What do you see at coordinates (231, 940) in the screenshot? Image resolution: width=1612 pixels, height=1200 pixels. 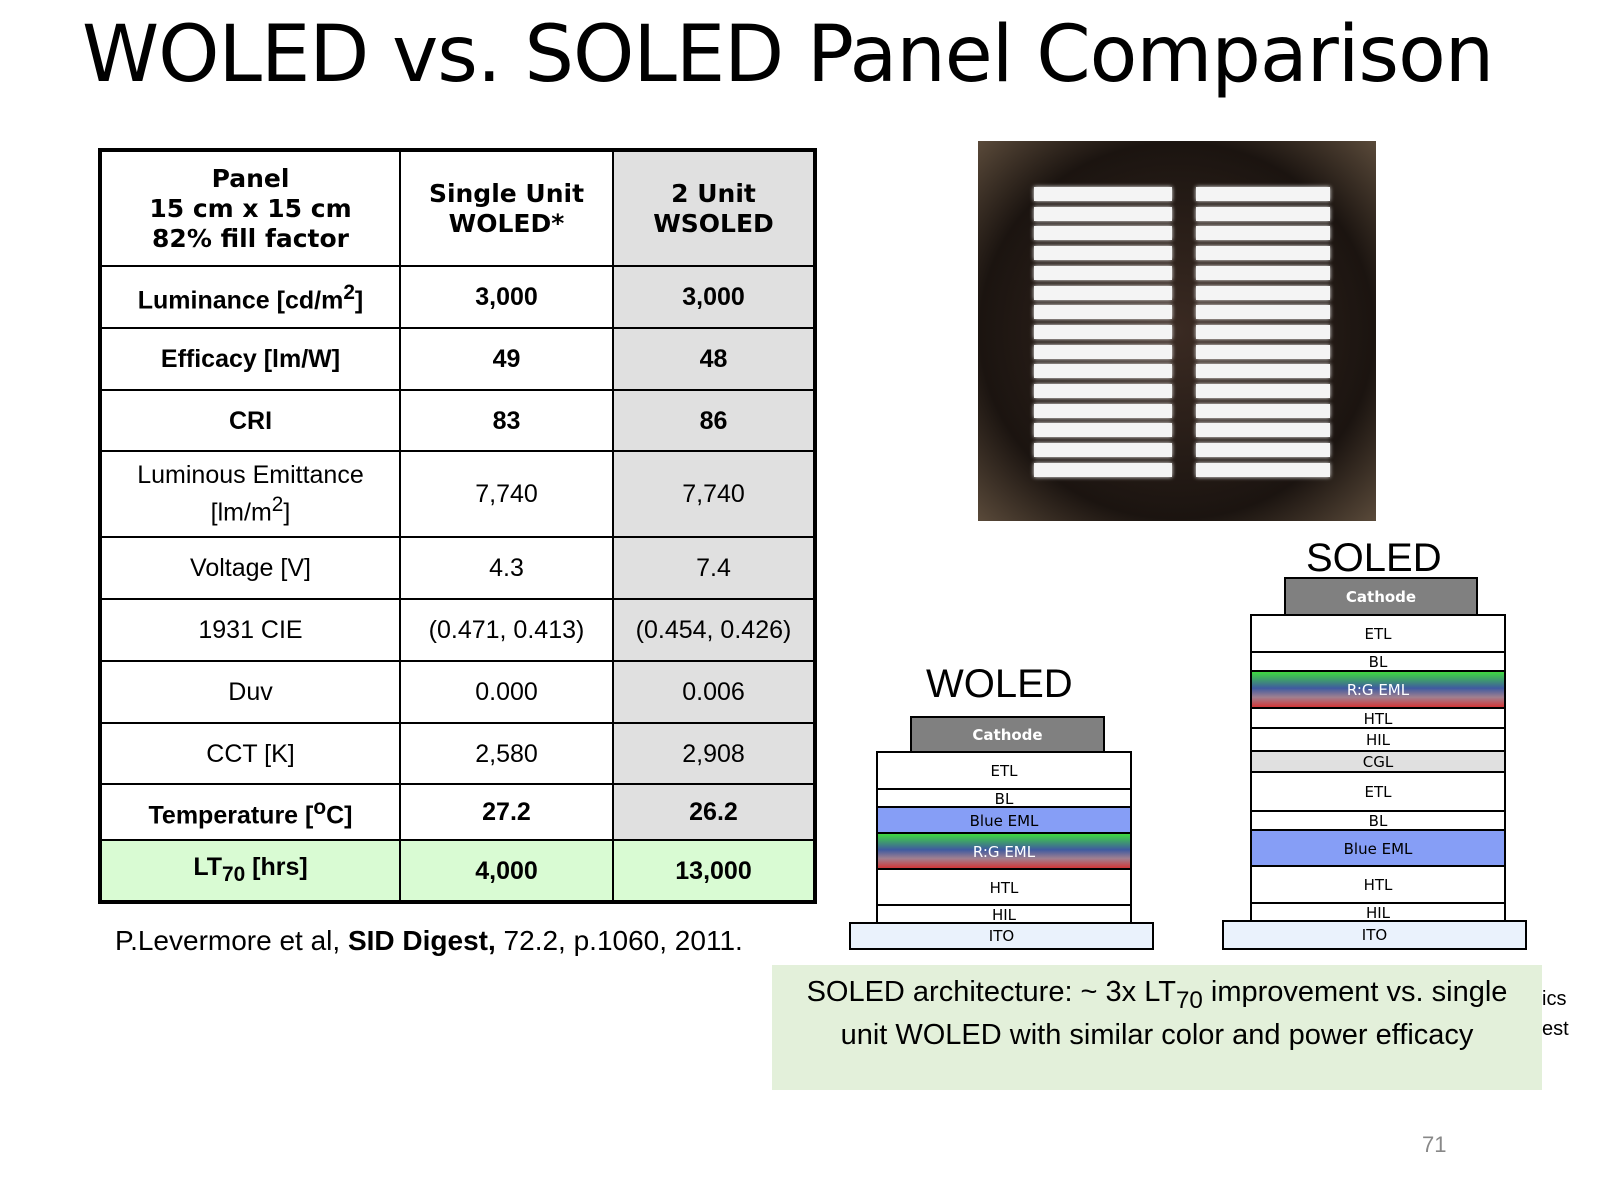 I see `citation-authors: P.Levermore et al,` at bounding box center [231, 940].